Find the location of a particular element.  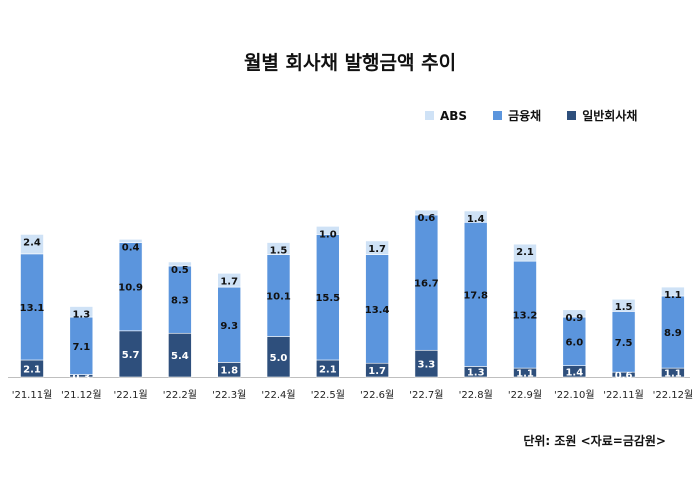

data-label-abs-13: 1.1 is located at coordinates (673, 295).